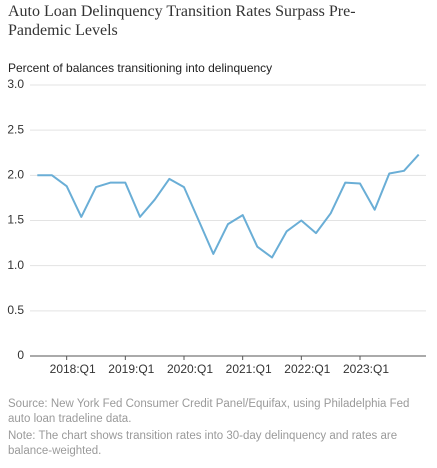 Image resolution: width=437 pixels, height=468 pixels. Describe the element at coordinates (15, 220) in the screenshot. I see `y-tick-label: 1.5` at that location.